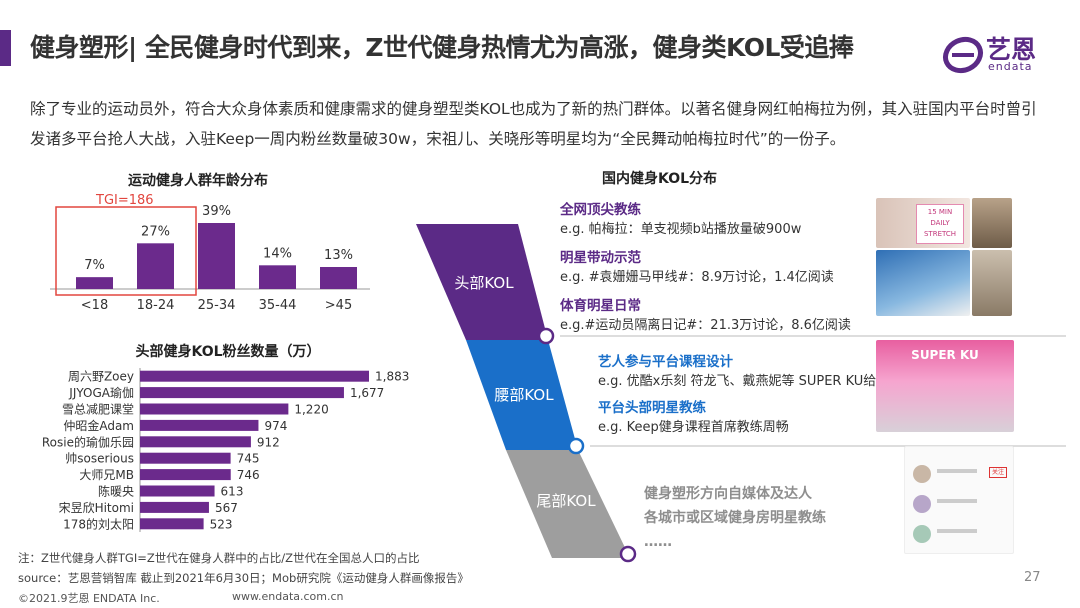  What do you see at coordinates (217, 305) in the screenshot?
I see `age-category-label: 25-34` at bounding box center [217, 305].